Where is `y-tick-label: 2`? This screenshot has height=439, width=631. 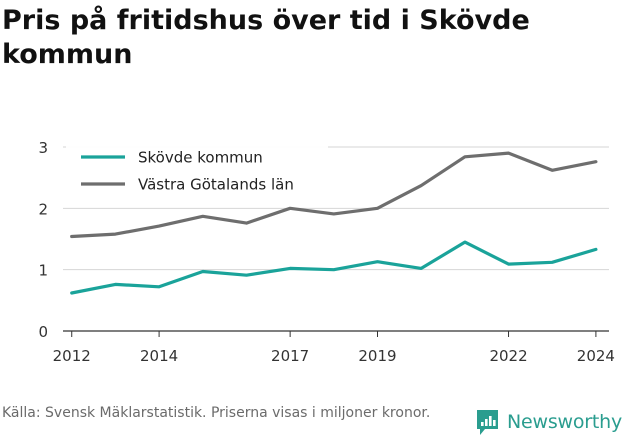 y-tick-label: 2 is located at coordinates (43, 209).